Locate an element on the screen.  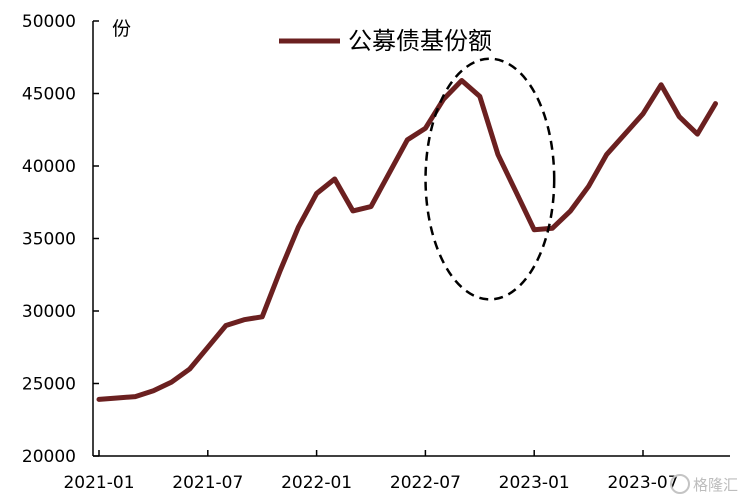
watermark-logo-icon is located at coordinates (680, 484).